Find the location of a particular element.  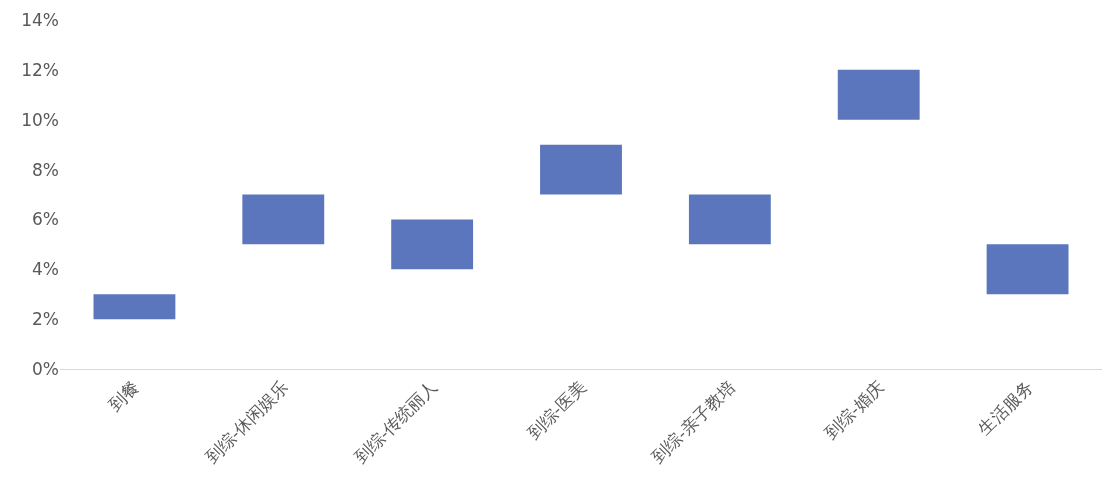

x-tick-label: 到餐 is located at coordinates (124, 395).